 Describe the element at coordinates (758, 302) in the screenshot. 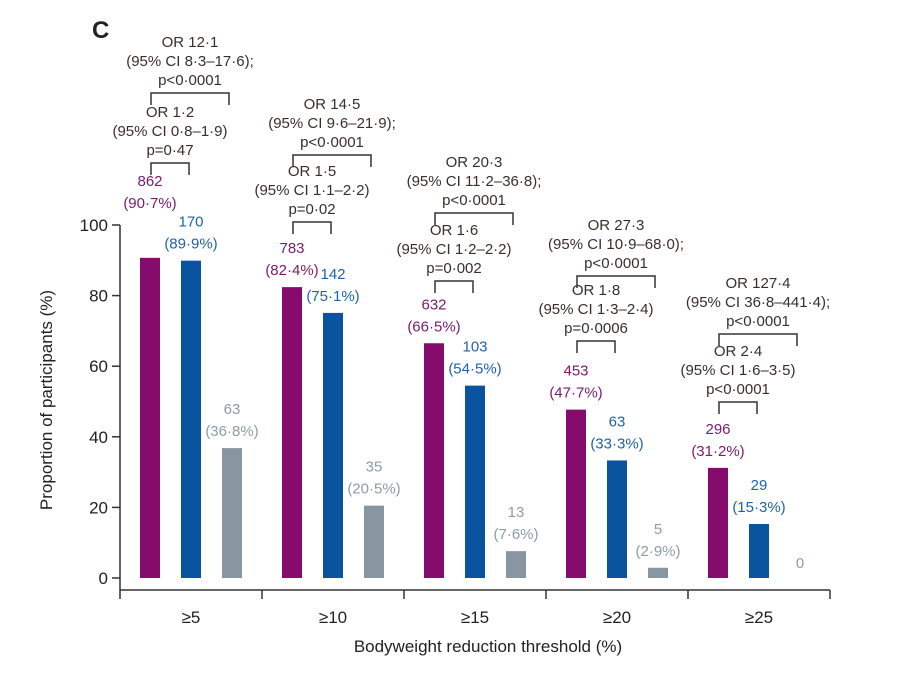

I see `annotation-outer-line: (95% CI 36·8–441·4);` at that location.